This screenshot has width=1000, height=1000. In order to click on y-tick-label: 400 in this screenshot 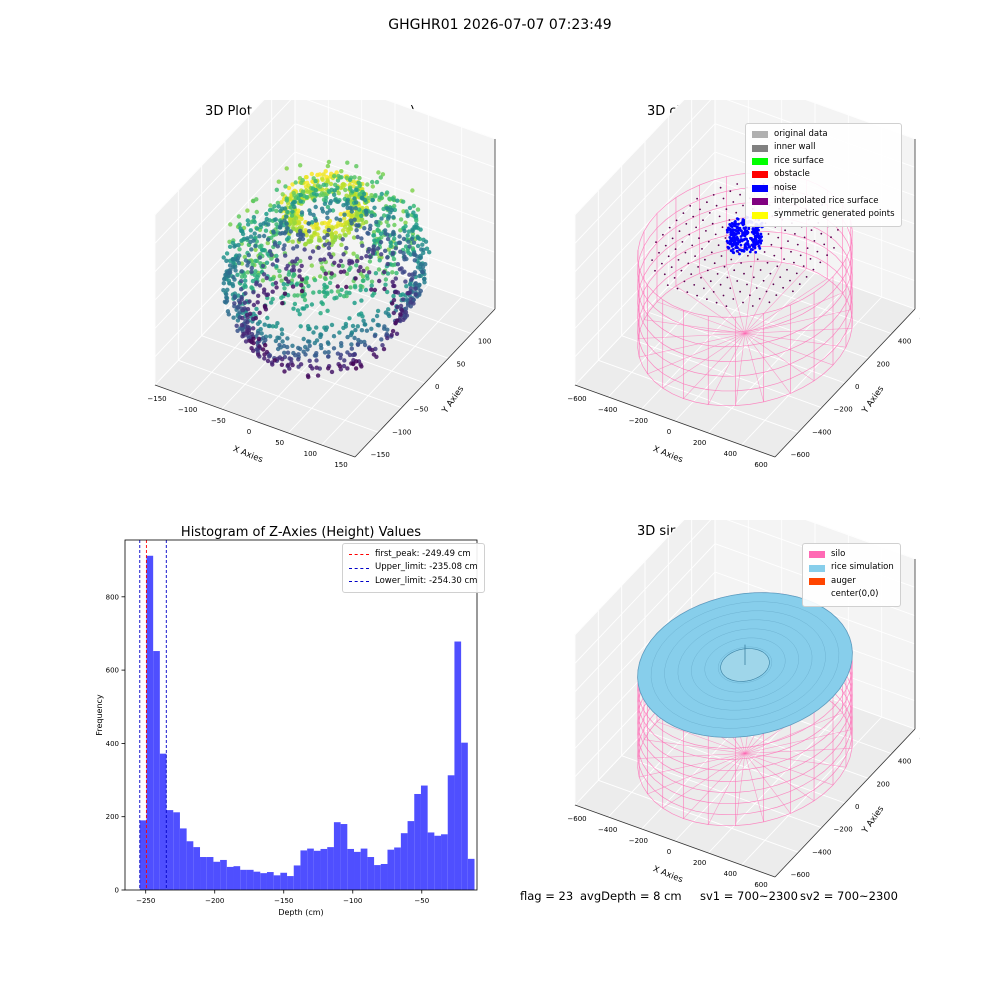, I will do `click(112, 744)`.